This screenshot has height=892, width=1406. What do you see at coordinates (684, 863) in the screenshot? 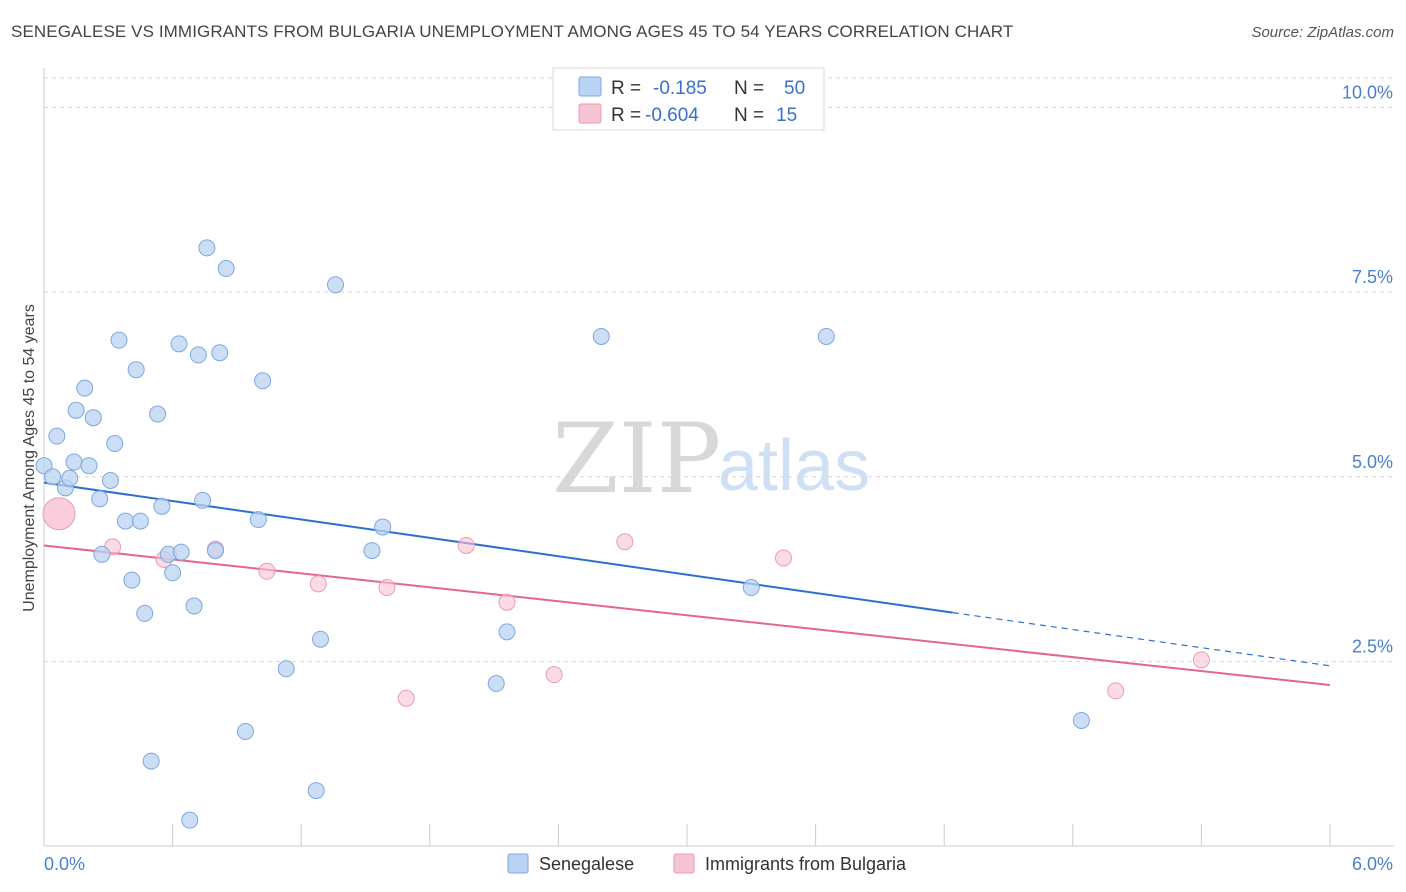
I see `bottom-legend-swatch-bulgaria` at bounding box center [684, 863].